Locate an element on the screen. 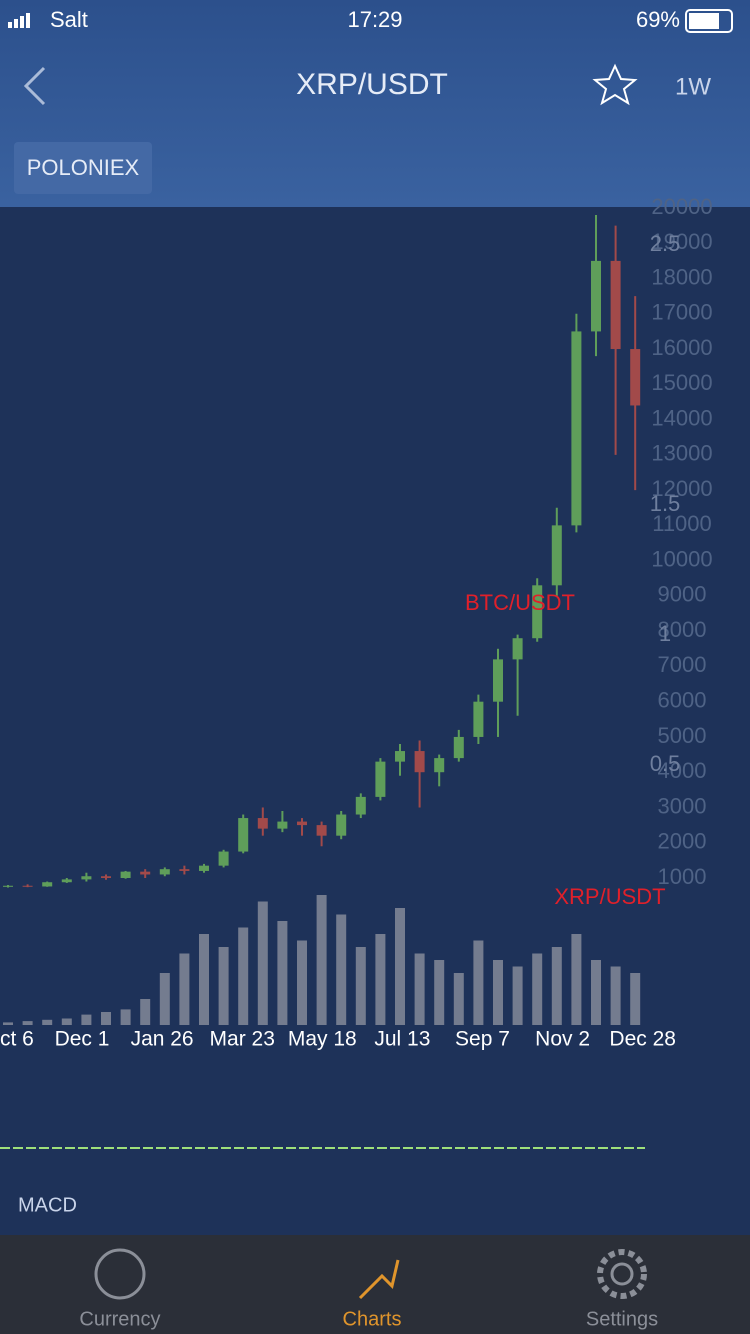 The image size is (750, 1334). y-tick-label: 5000 is located at coordinates (682, 735).